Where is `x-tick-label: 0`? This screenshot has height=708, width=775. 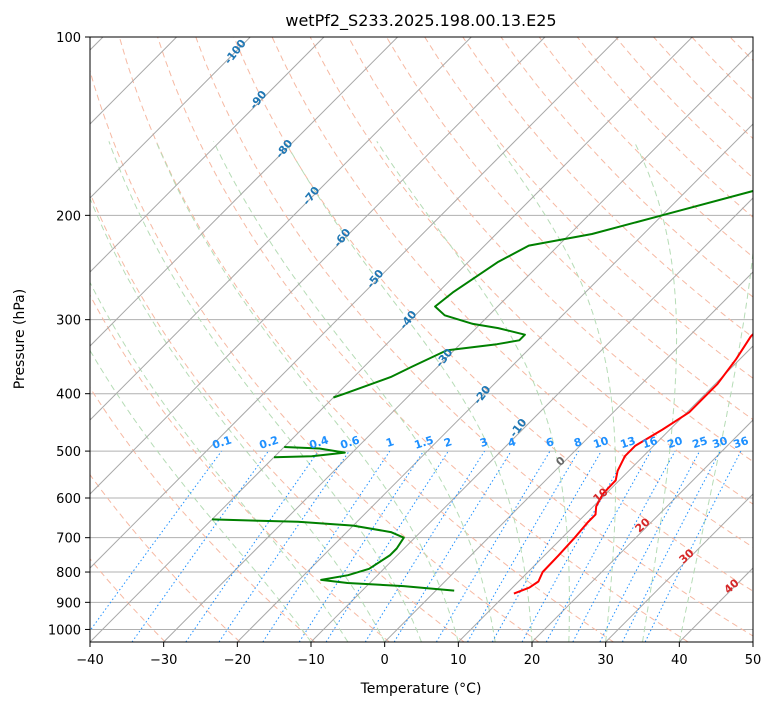 x-tick-label: 0 is located at coordinates (385, 660).